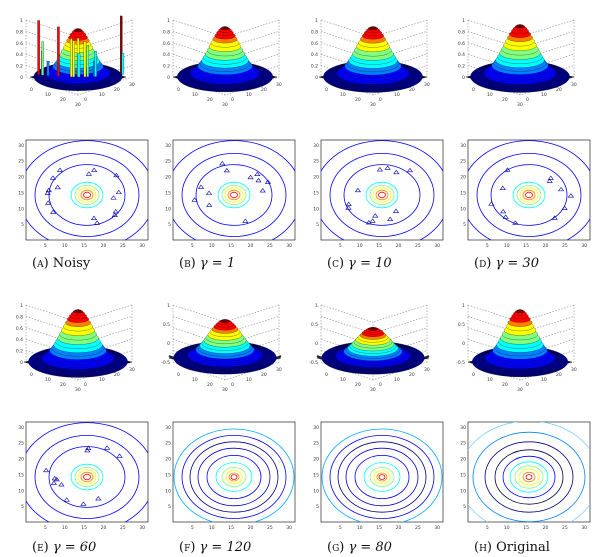 The height and width of the screenshot is (557, 601). Describe the element at coordinates (187, 263) in the screenshot. I see `subfigure-letter: (b)` at that location.